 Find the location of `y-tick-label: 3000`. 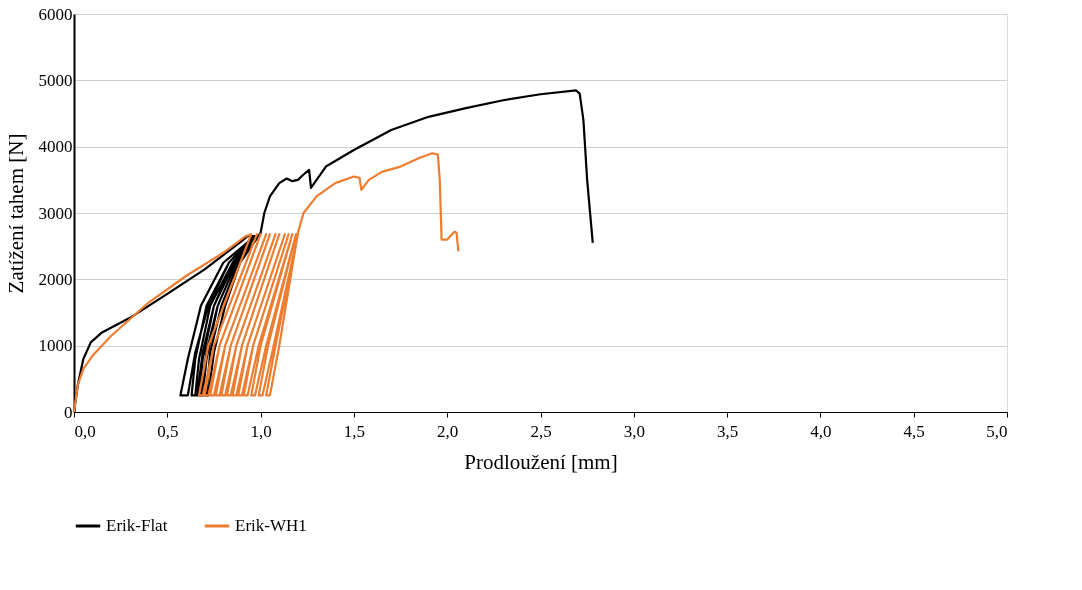

y-tick-label: 3000 is located at coordinates (55, 213).